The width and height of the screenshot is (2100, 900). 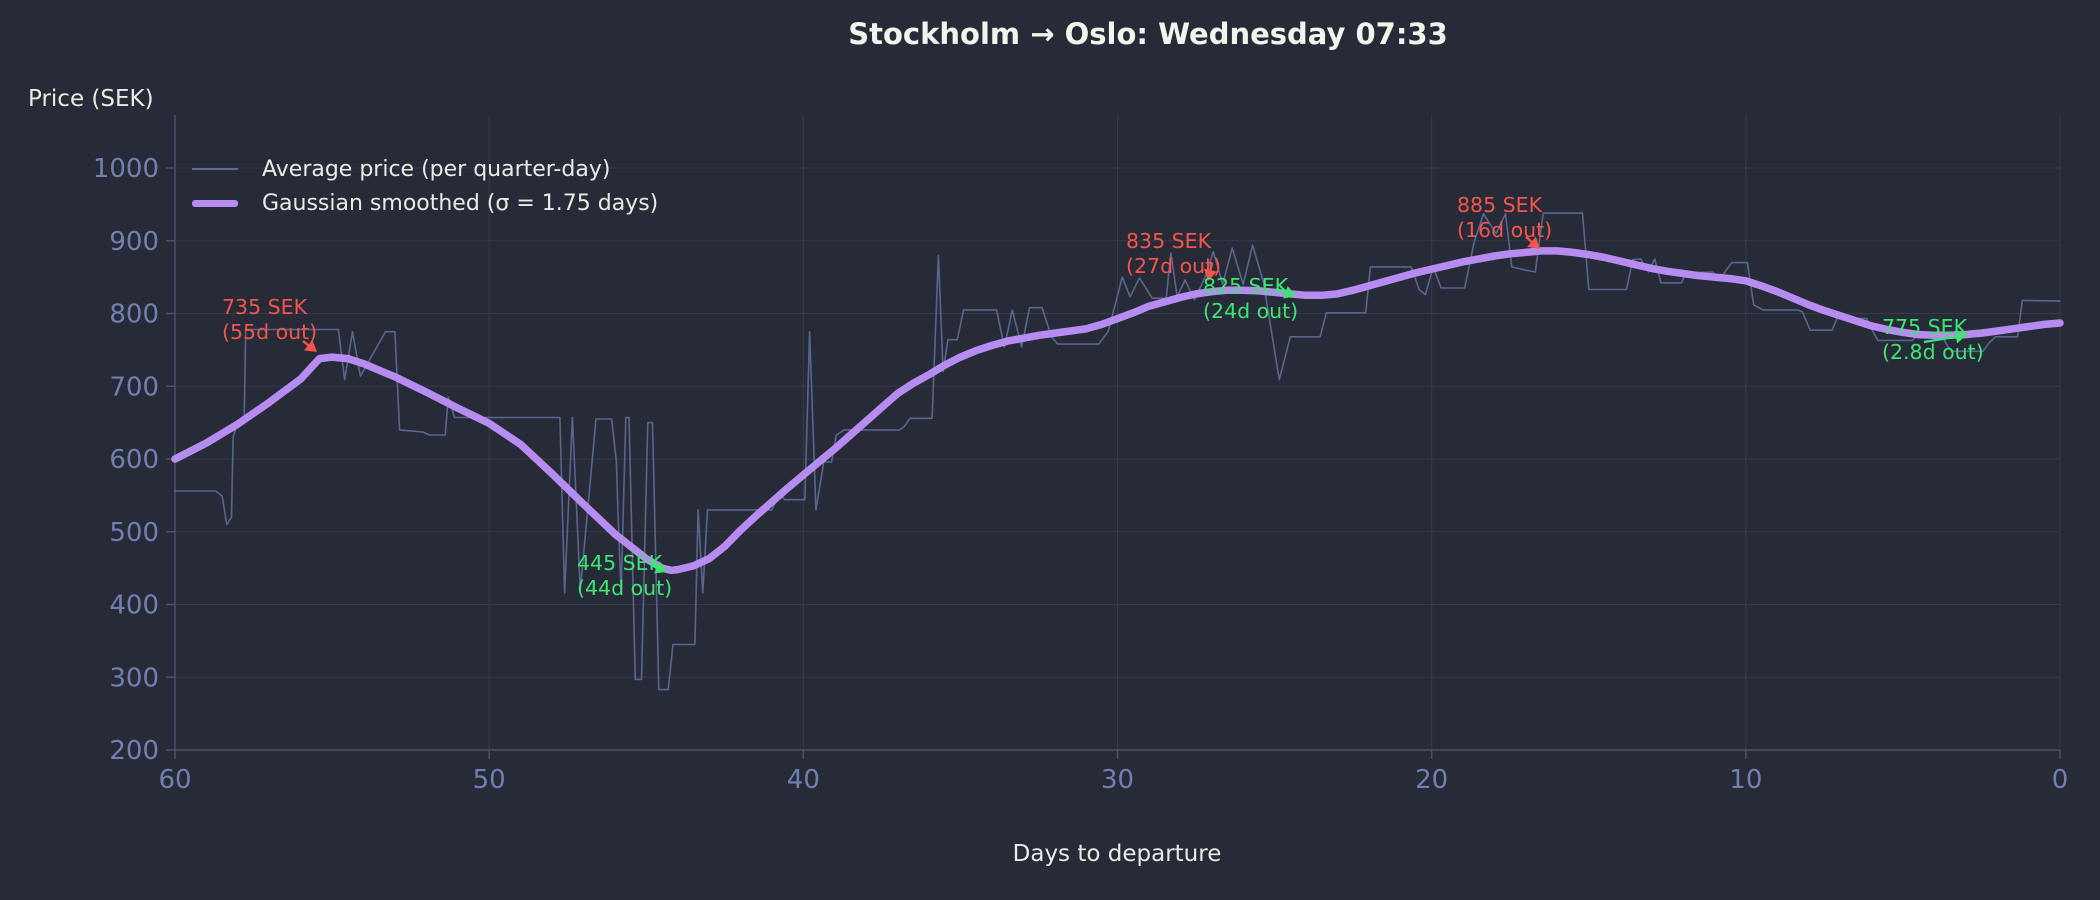 What do you see at coordinates (215, 203) in the screenshot?
I see `legend-line-sample-smoothed` at bounding box center [215, 203].